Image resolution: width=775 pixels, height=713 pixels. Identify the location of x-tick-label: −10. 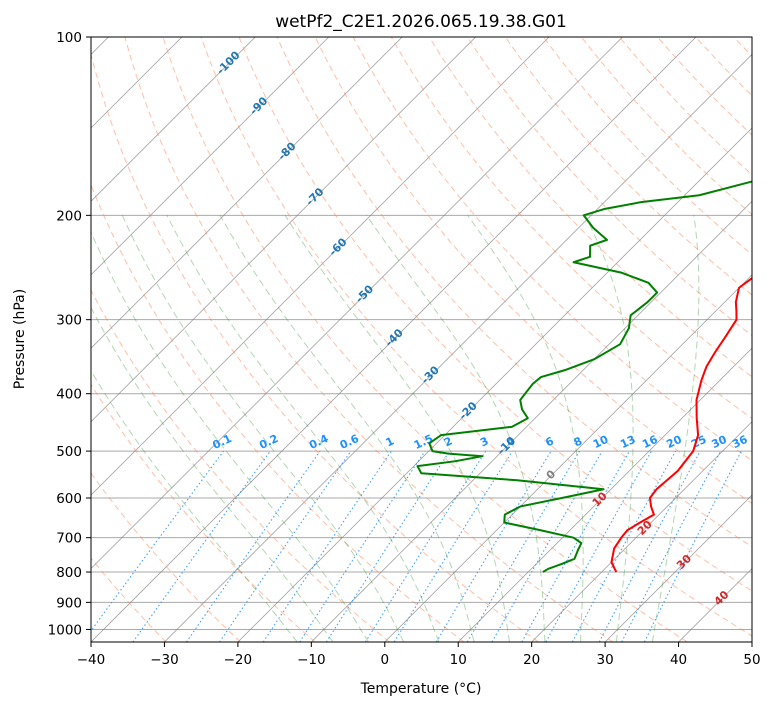
(311, 660).